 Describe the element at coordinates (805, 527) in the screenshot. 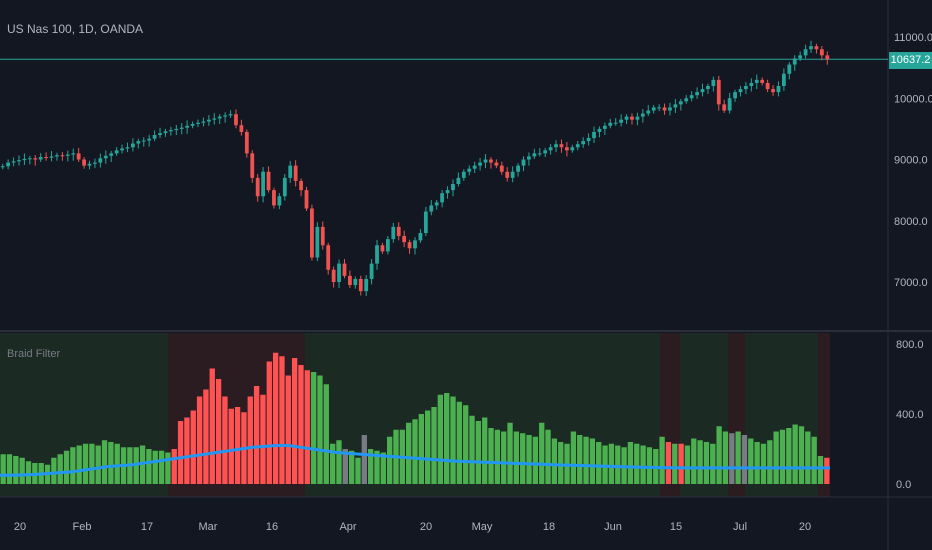

I see `time-tick-label: 20` at that location.